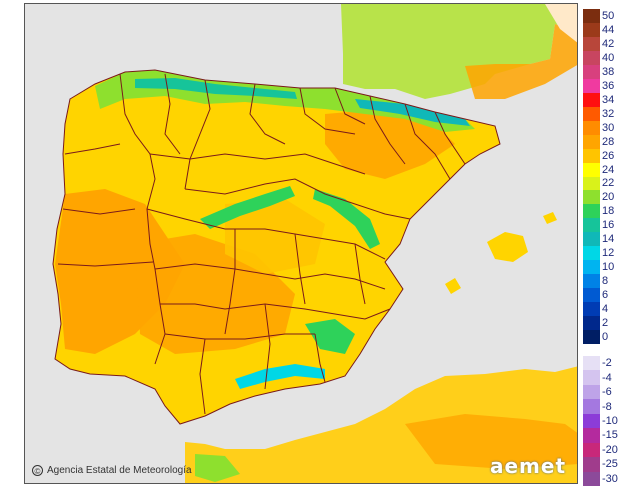  Describe the element at coordinates (330, 336) in the screenshot. I see `betic-cool-area` at that location.